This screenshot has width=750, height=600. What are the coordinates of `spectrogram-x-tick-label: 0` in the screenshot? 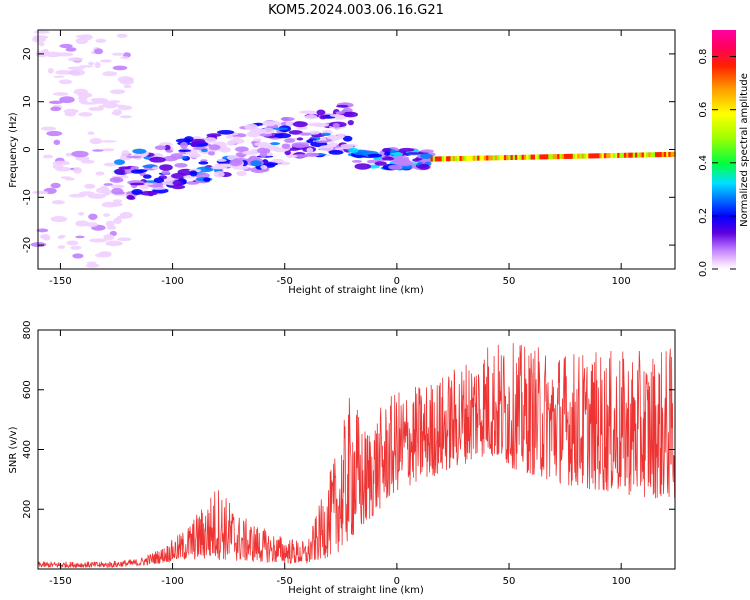 It's located at (397, 281).